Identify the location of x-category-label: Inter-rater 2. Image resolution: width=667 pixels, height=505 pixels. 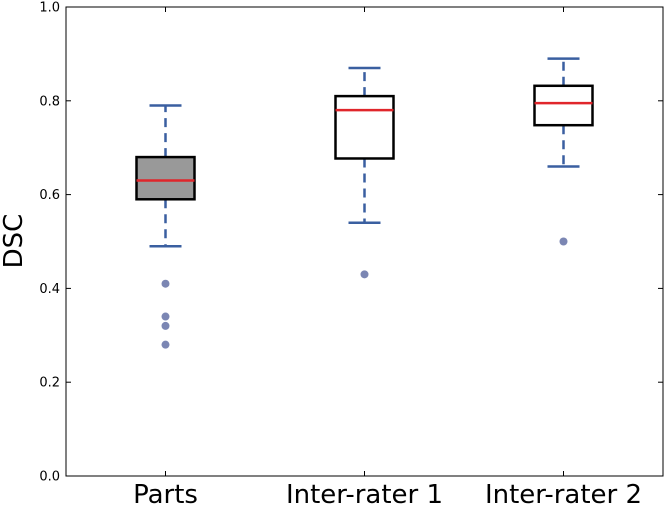
(563, 492).